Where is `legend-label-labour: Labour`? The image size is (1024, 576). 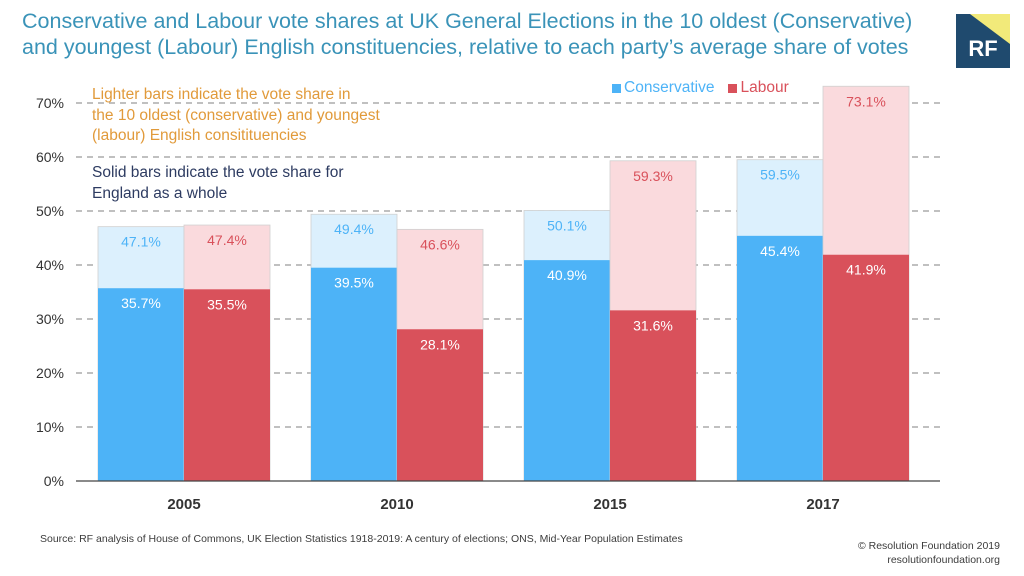 legend-label-labour: Labour is located at coordinates (764, 87).